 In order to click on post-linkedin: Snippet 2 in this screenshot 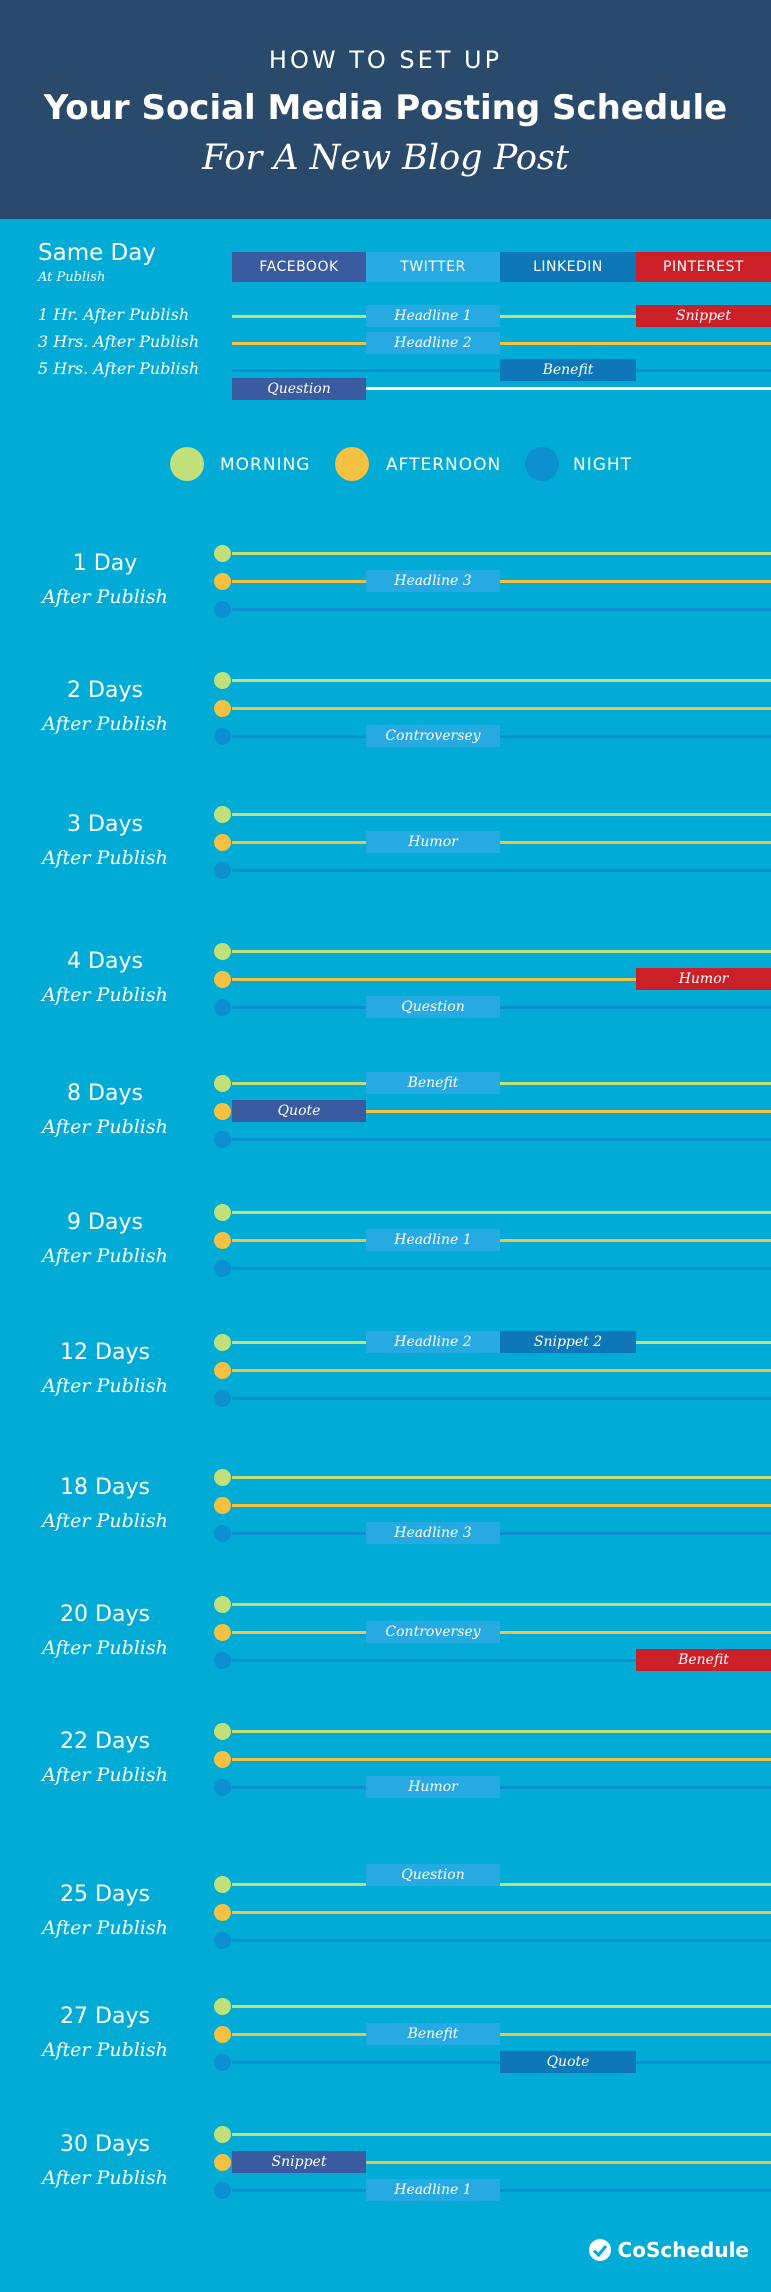, I will do `click(568, 1342)`.